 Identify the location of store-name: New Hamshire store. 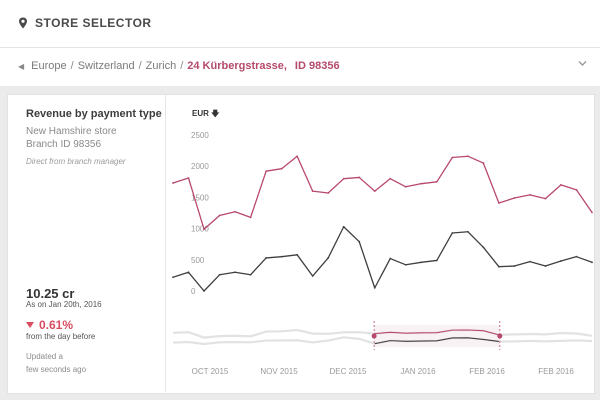
(71, 131).